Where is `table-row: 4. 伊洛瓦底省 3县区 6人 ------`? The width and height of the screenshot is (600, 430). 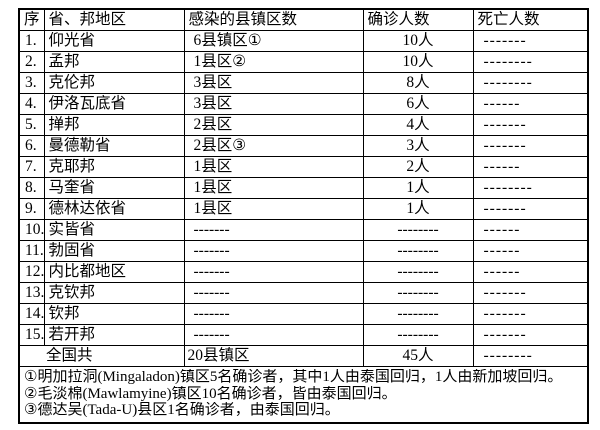 table-row: 4. 伊洛瓦底省 3县区 6人 ------ is located at coordinates (303, 104).